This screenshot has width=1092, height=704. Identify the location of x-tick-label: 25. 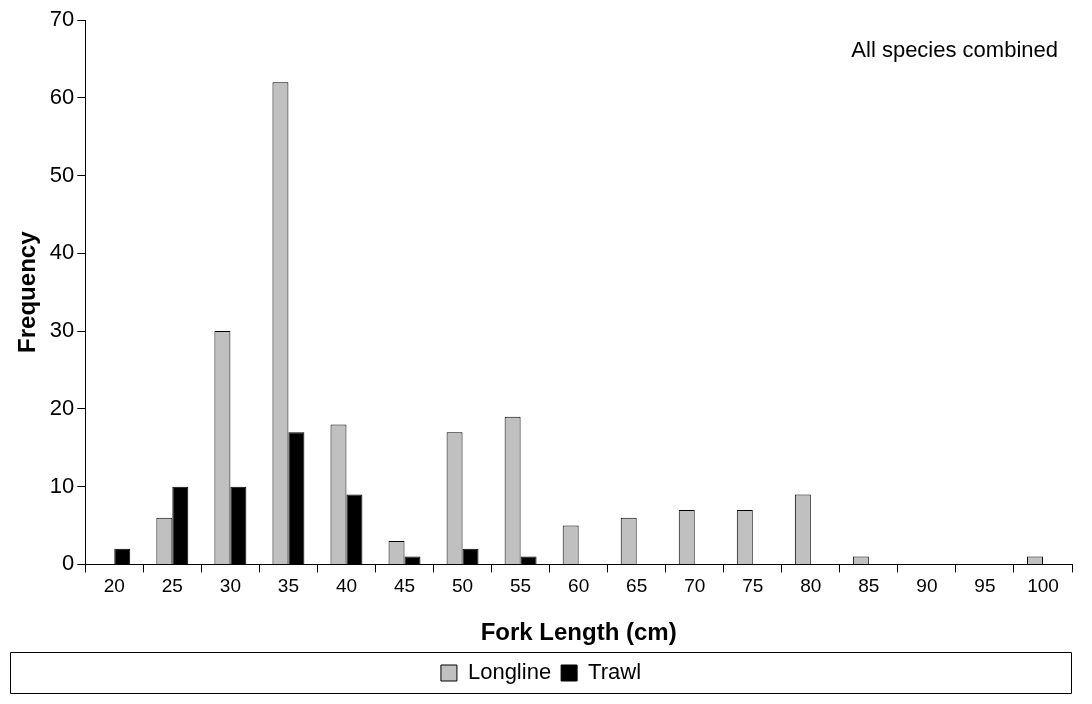
(172, 586).